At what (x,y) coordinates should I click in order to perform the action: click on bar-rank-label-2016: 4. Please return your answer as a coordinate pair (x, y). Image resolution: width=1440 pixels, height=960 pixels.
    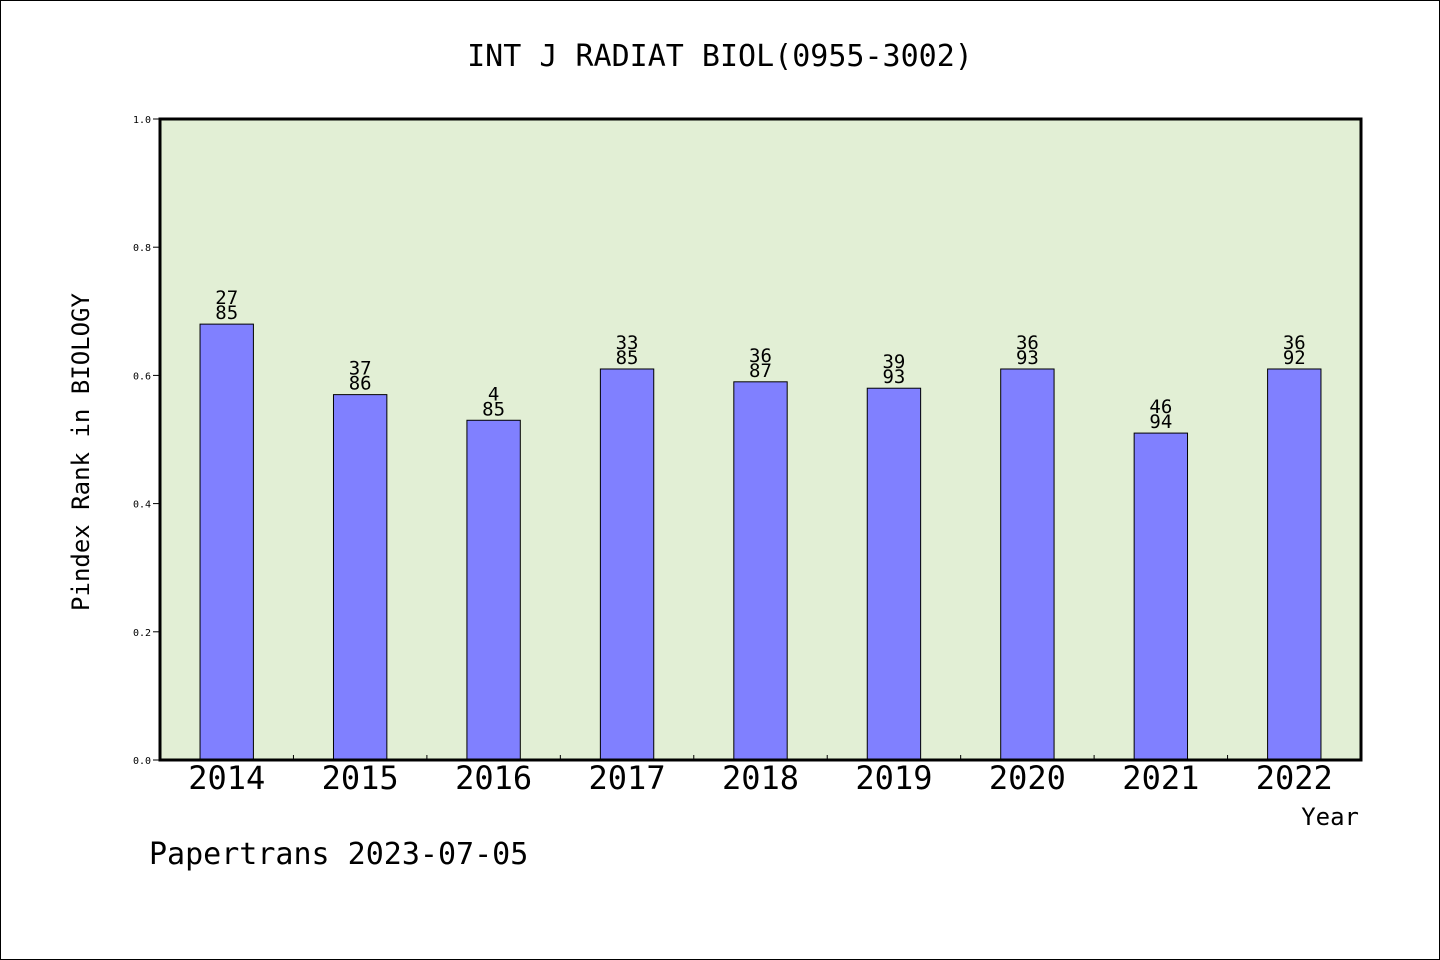
    Looking at the image, I should click on (493, 394).